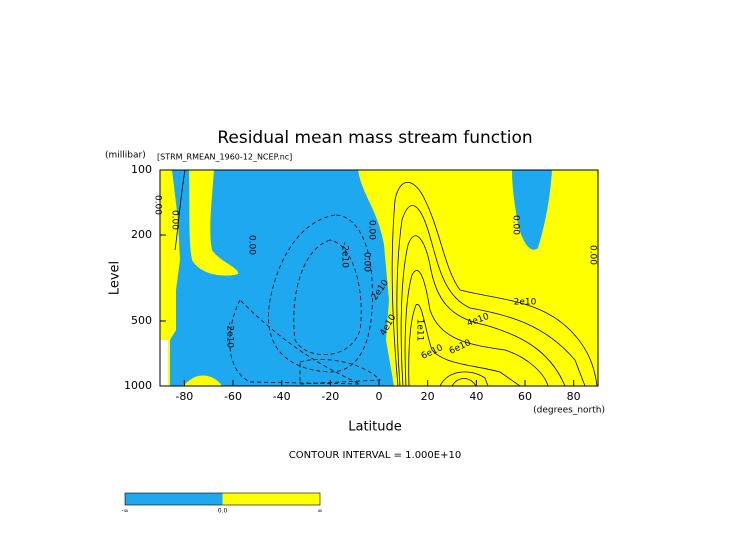 This screenshot has height=536, width=752. What do you see at coordinates (379, 396) in the screenshot?
I see `x-tick-label: 0` at bounding box center [379, 396].